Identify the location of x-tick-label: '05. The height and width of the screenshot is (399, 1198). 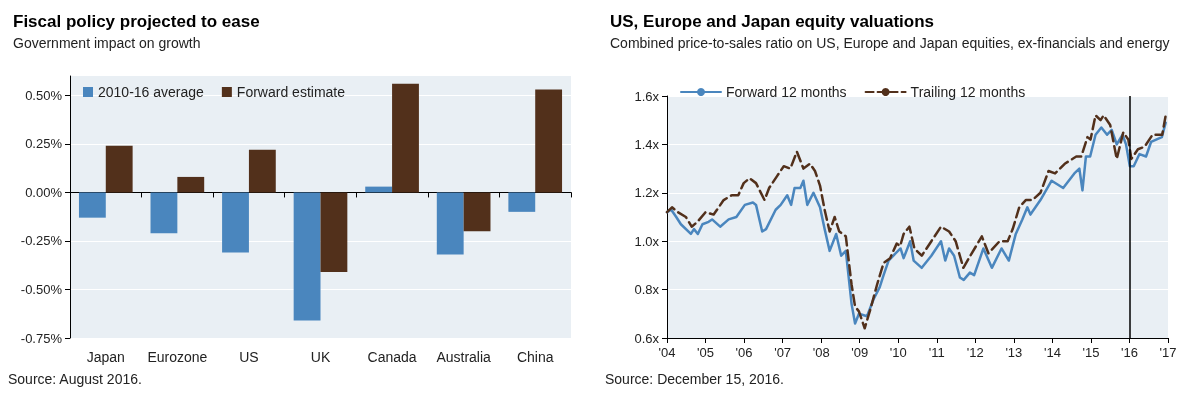
(706, 352).